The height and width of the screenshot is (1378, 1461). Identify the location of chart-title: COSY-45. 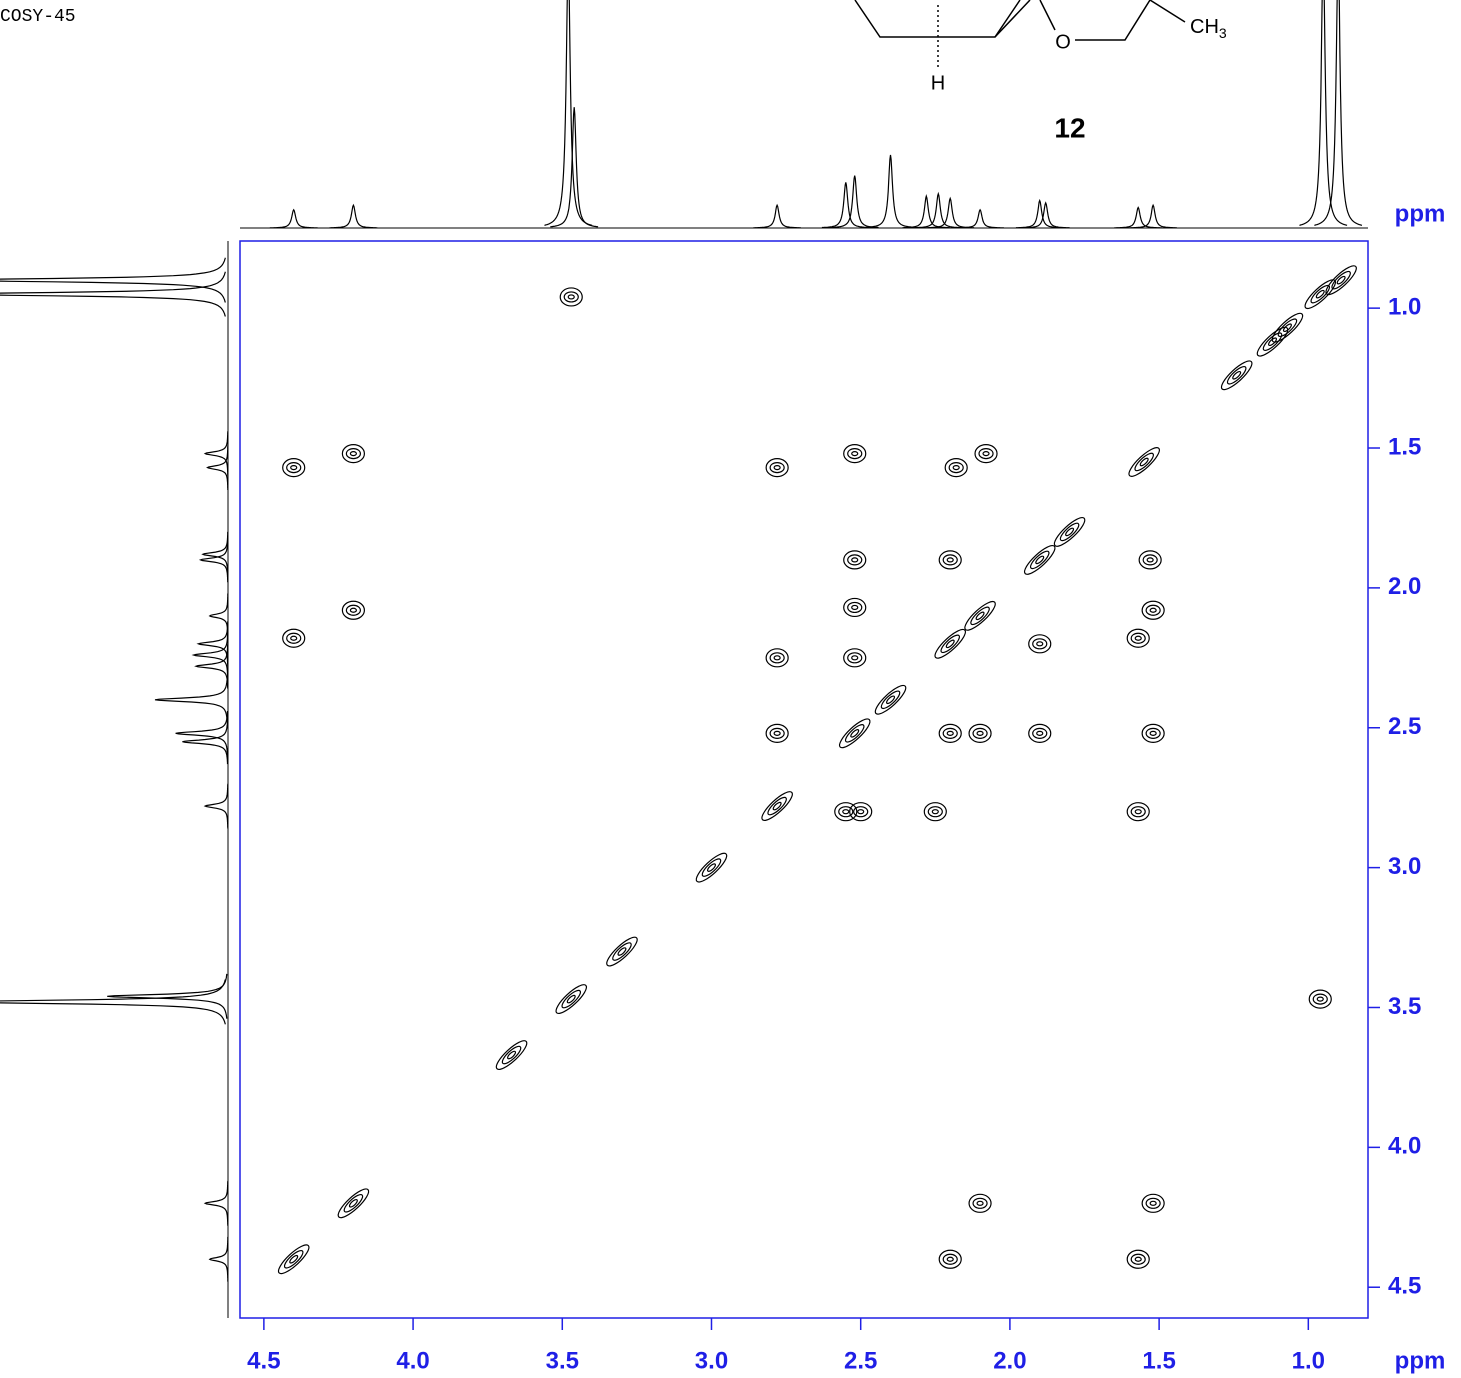
(38, 17).